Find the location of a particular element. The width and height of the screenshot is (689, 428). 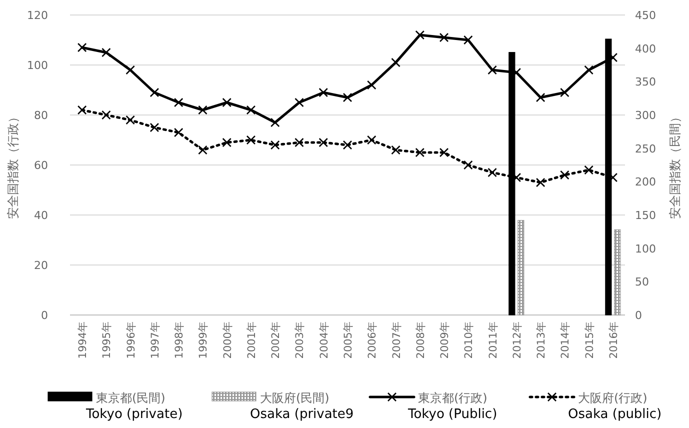

legend-label: 東京都(民間) is located at coordinates (131, 398).